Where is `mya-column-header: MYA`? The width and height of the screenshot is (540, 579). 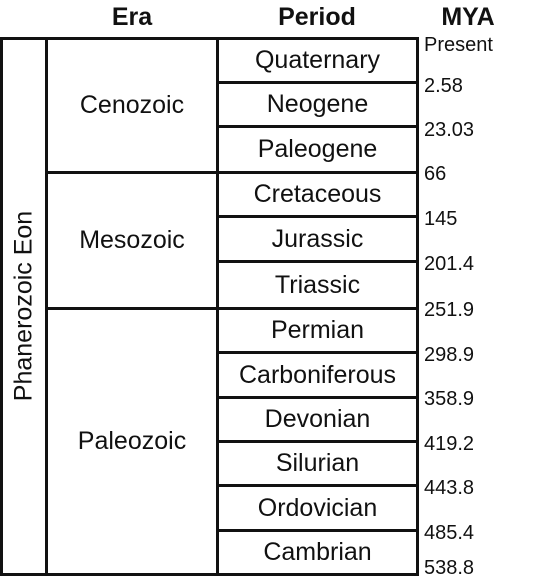
mya-column-header: MYA is located at coordinates (468, 17).